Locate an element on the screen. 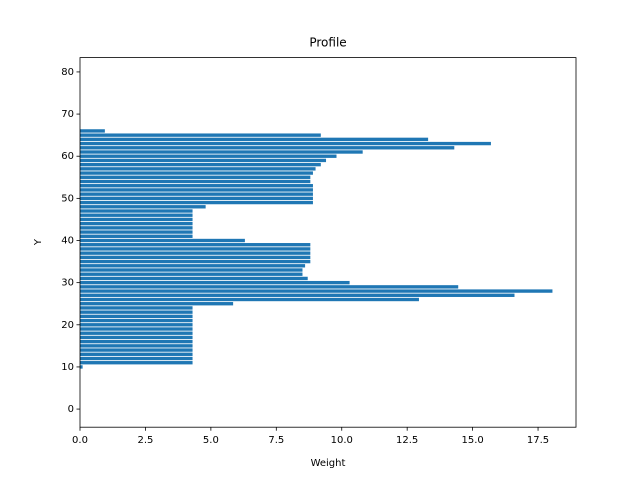 This screenshot has width=640, height=484. y-tick-label: 40 is located at coordinates (67, 241).